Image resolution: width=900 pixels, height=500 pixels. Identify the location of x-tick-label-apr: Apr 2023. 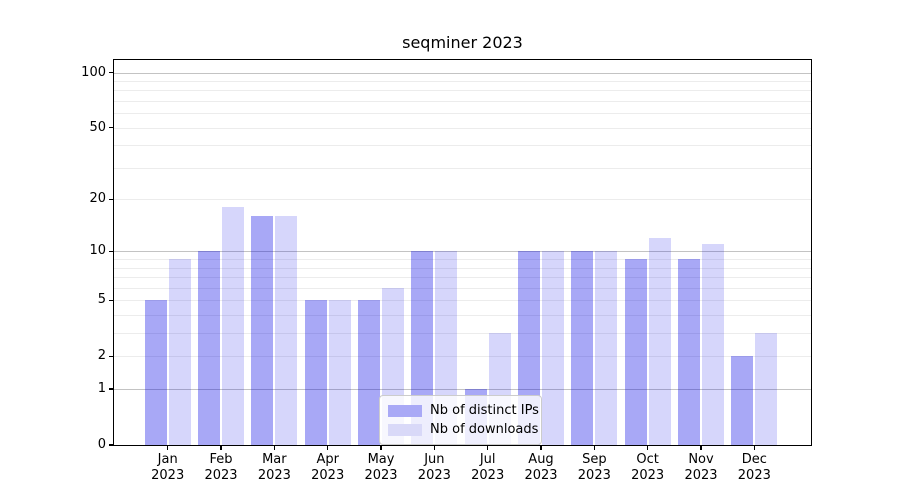
(328, 468).